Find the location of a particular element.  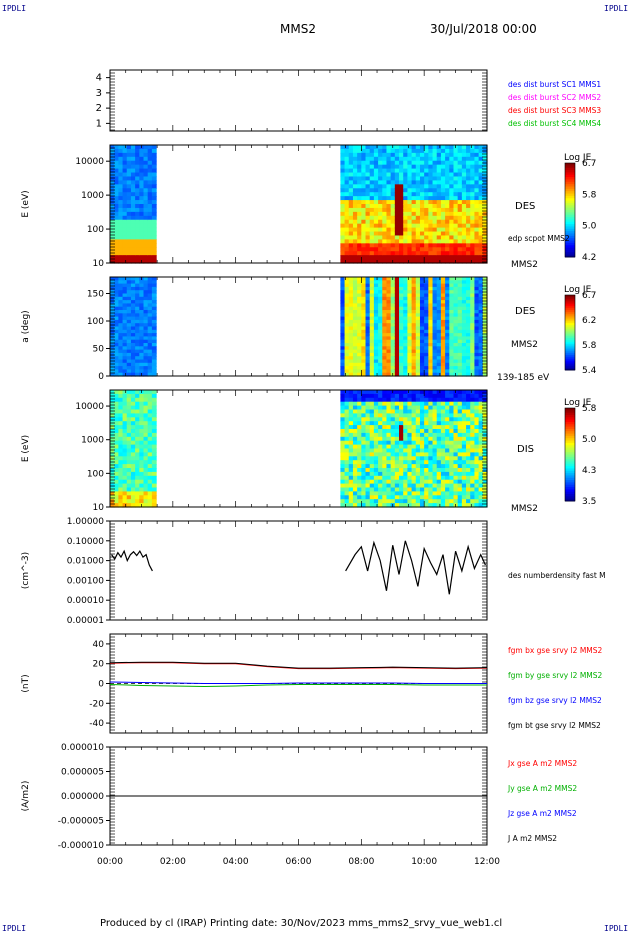

p2-colorbar is located at coordinates (570, 332).